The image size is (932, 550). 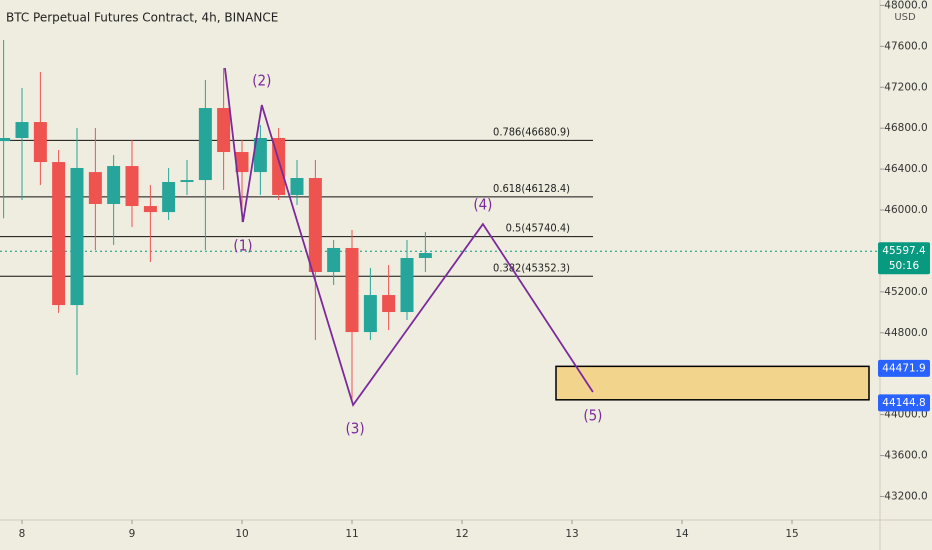 I want to click on y-tick-label: 47200.0, so click(x=905, y=87).